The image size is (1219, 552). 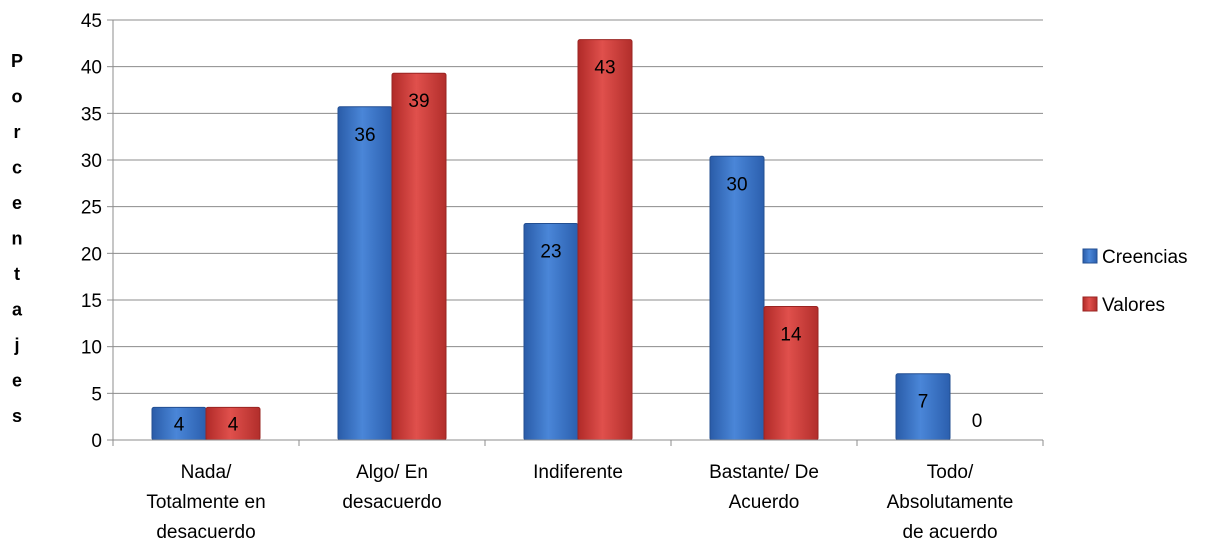 What do you see at coordinates (96, 394) in the screenshot?
I see `y-tick-label: 5` at bounding box center [96, 394].